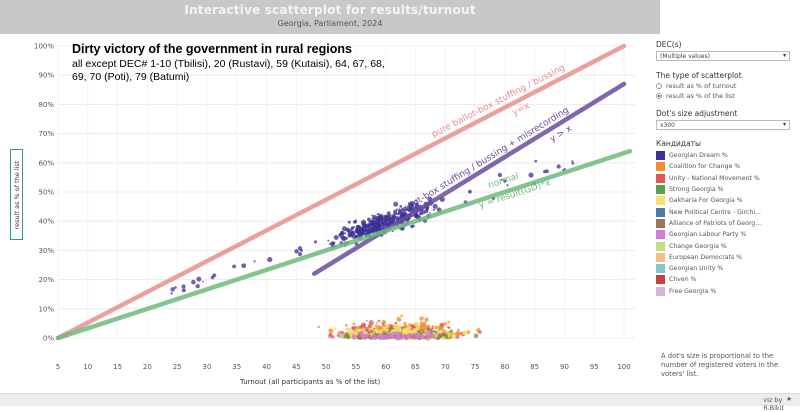  What do you see at coordinates (726, 291) in the screenshot?
I see `legend-item: Free Georgia %` at bounding box center [726, 291].